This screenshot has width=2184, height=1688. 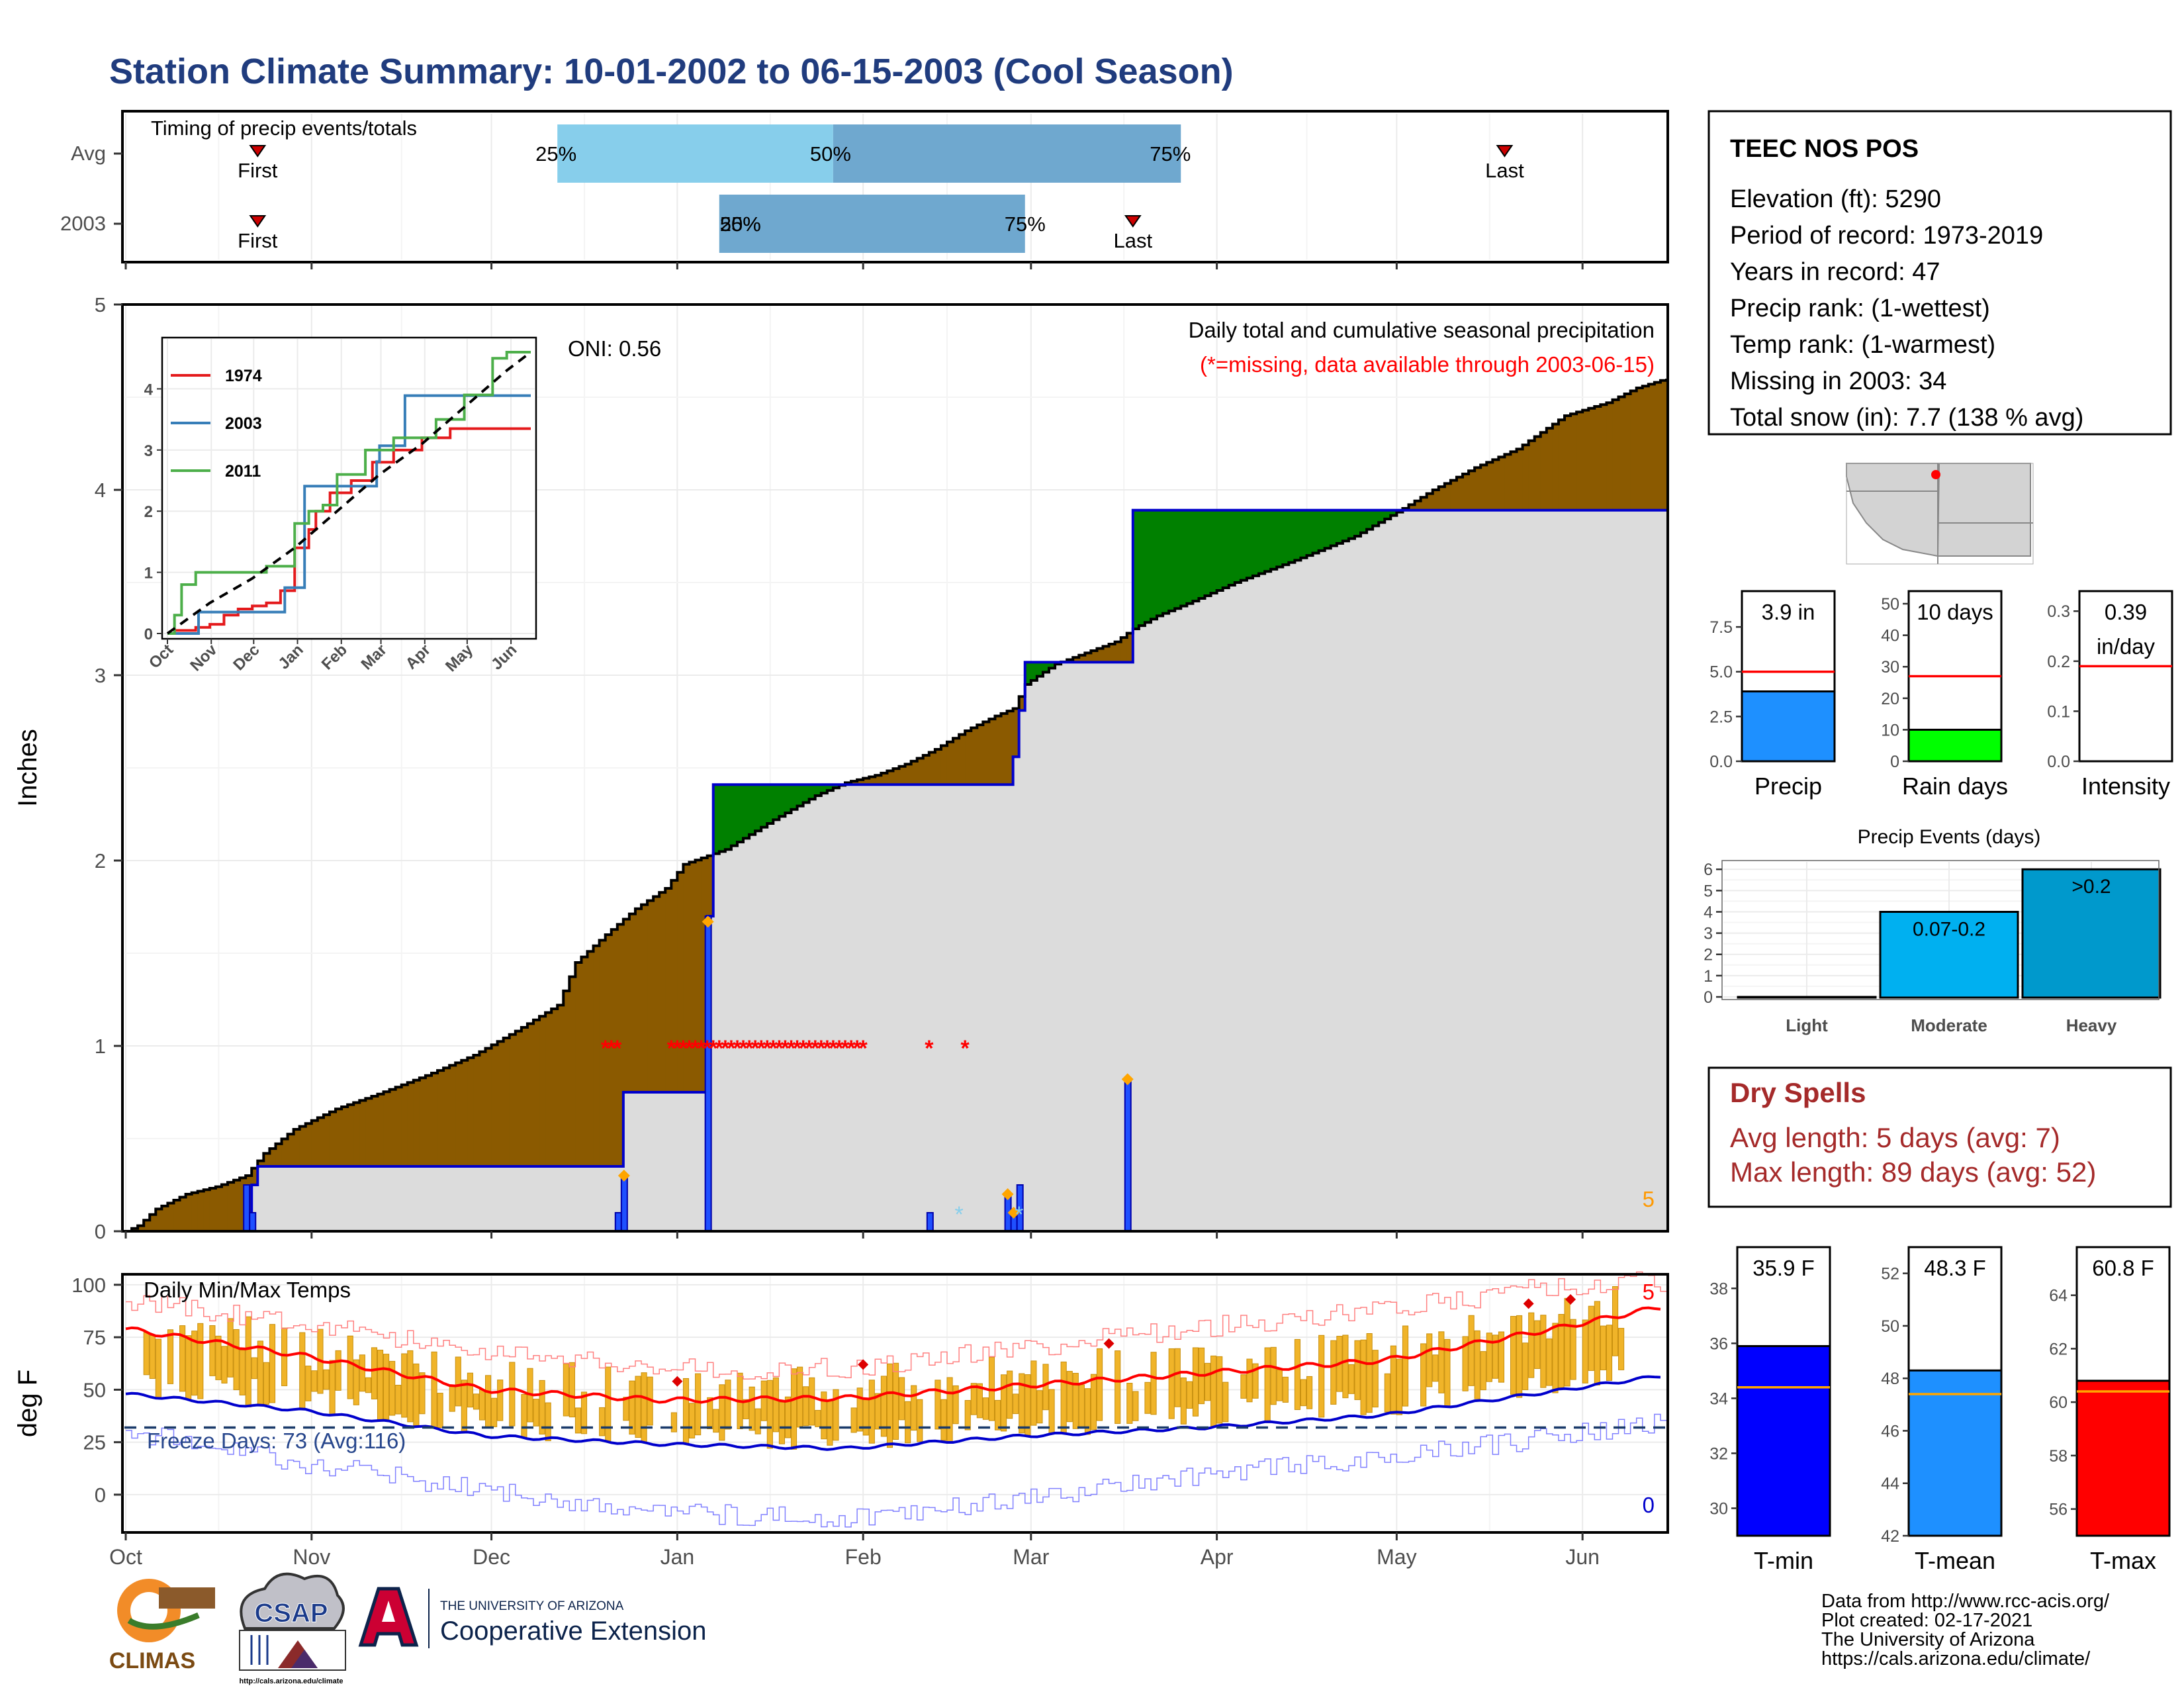 What do you see at coordinates (741, 224) in the screenshot?
I see `timing-2003-25-50-label: 25%` at bounding box center [741, 224].